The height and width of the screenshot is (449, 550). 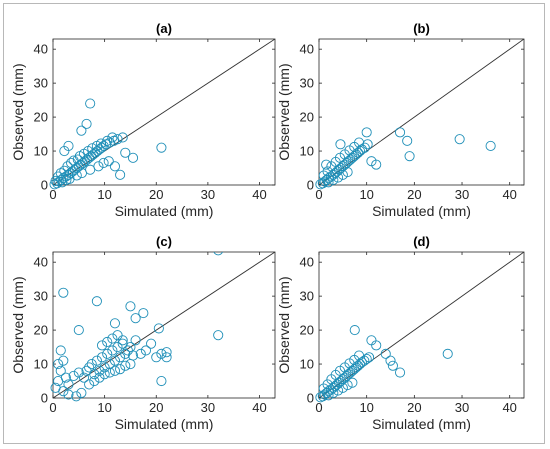 What do you see at coordinates (164, 241) in the screenshot?
I see `subplot-title: (c)` at bounding box center [164, 241].